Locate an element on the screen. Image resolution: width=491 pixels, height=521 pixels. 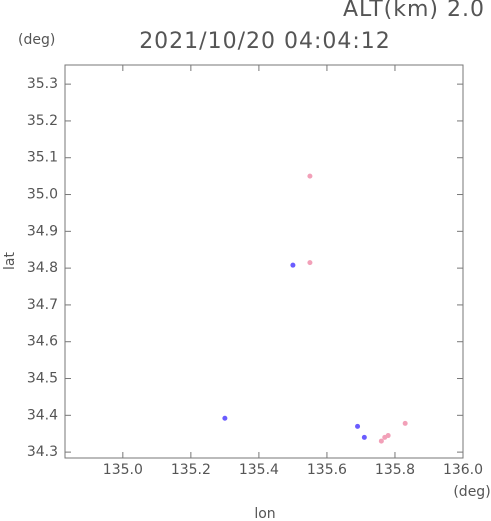
y-tick-label: 35.1 is located at coordinates (42, 158).